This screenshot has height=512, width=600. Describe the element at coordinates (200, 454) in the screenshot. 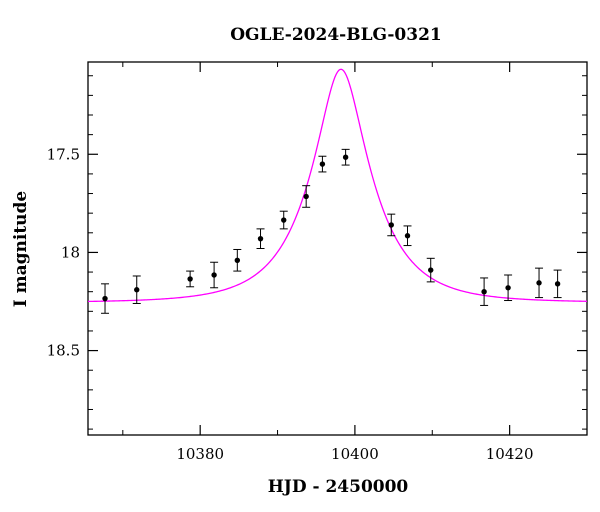

I see `x-tick-label: 10380` at that location.